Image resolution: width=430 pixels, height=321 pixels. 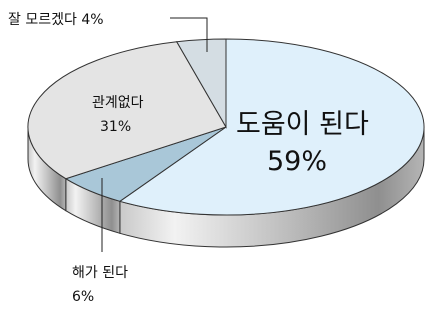 What do you see at coordinates (118, 103) in the screenshot?
I see `label-unrelated-name: 관계없다` at bounding box center [118, 103].